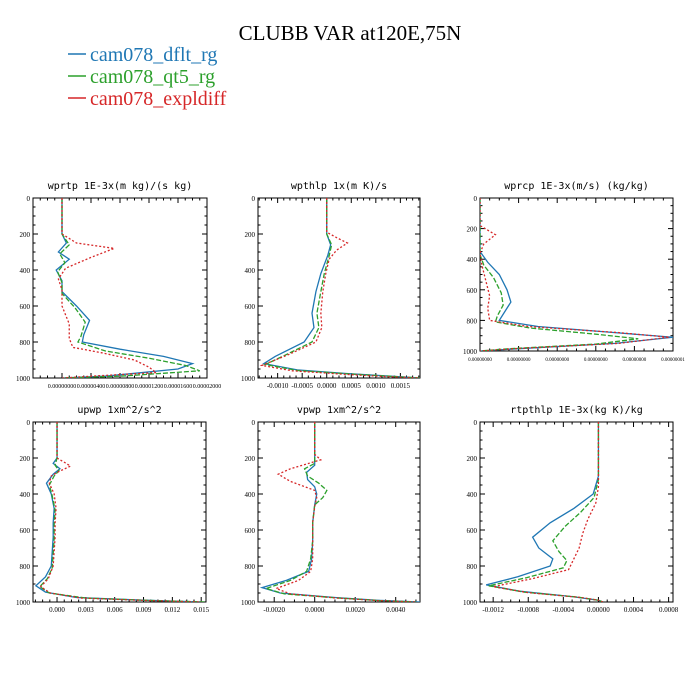 The width and height of the screenshot is (700, 700). What do you see at coordinates (352, 386) in the screenshot?
I see `x-tick-label: 0.0005` at bounding box center [352, 386].